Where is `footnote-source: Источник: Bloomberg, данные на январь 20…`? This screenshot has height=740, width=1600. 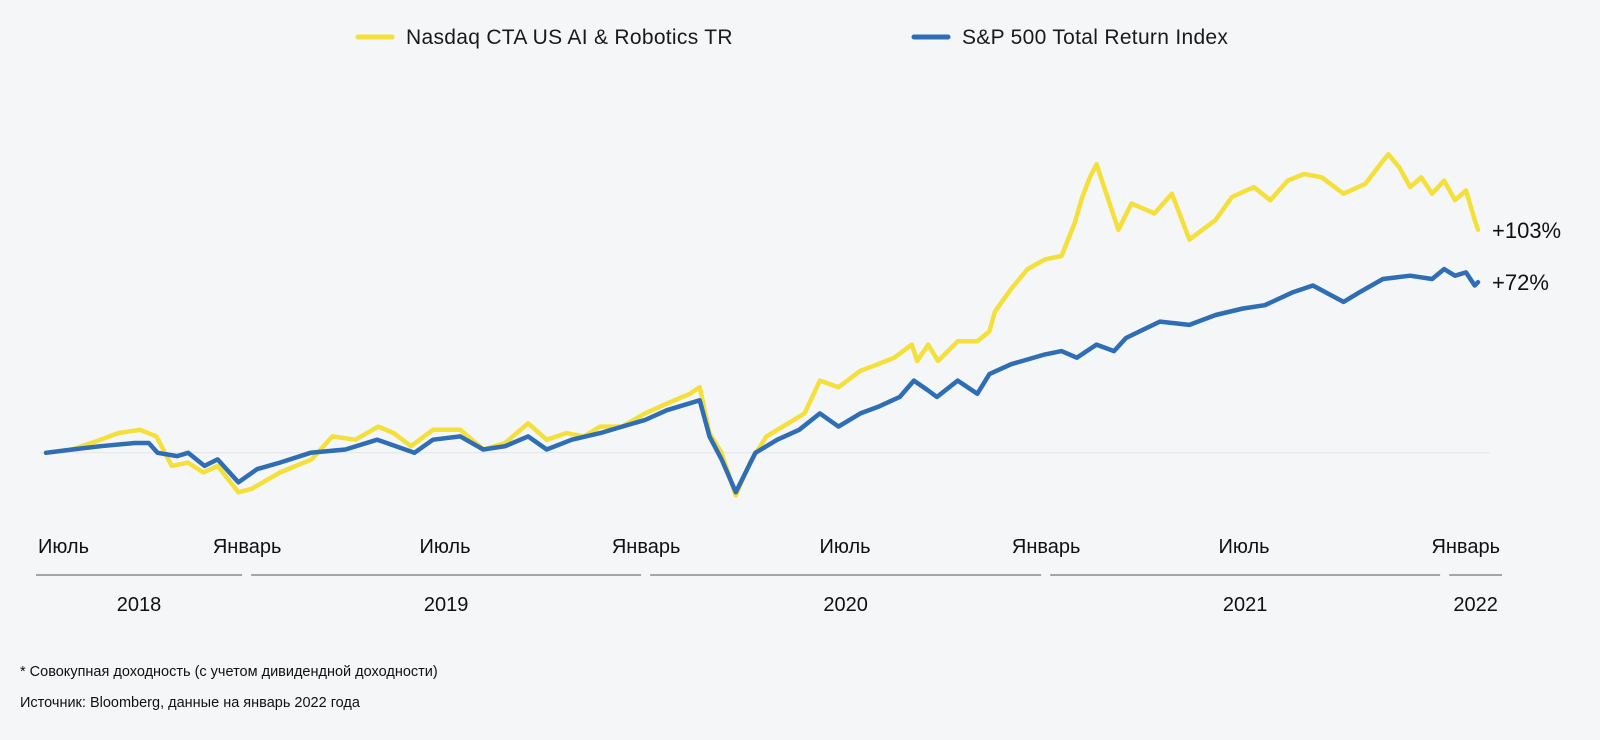
footnote-source: Источник: Bloomberg, данные на январь 20… is located at coordinates (190, 703).